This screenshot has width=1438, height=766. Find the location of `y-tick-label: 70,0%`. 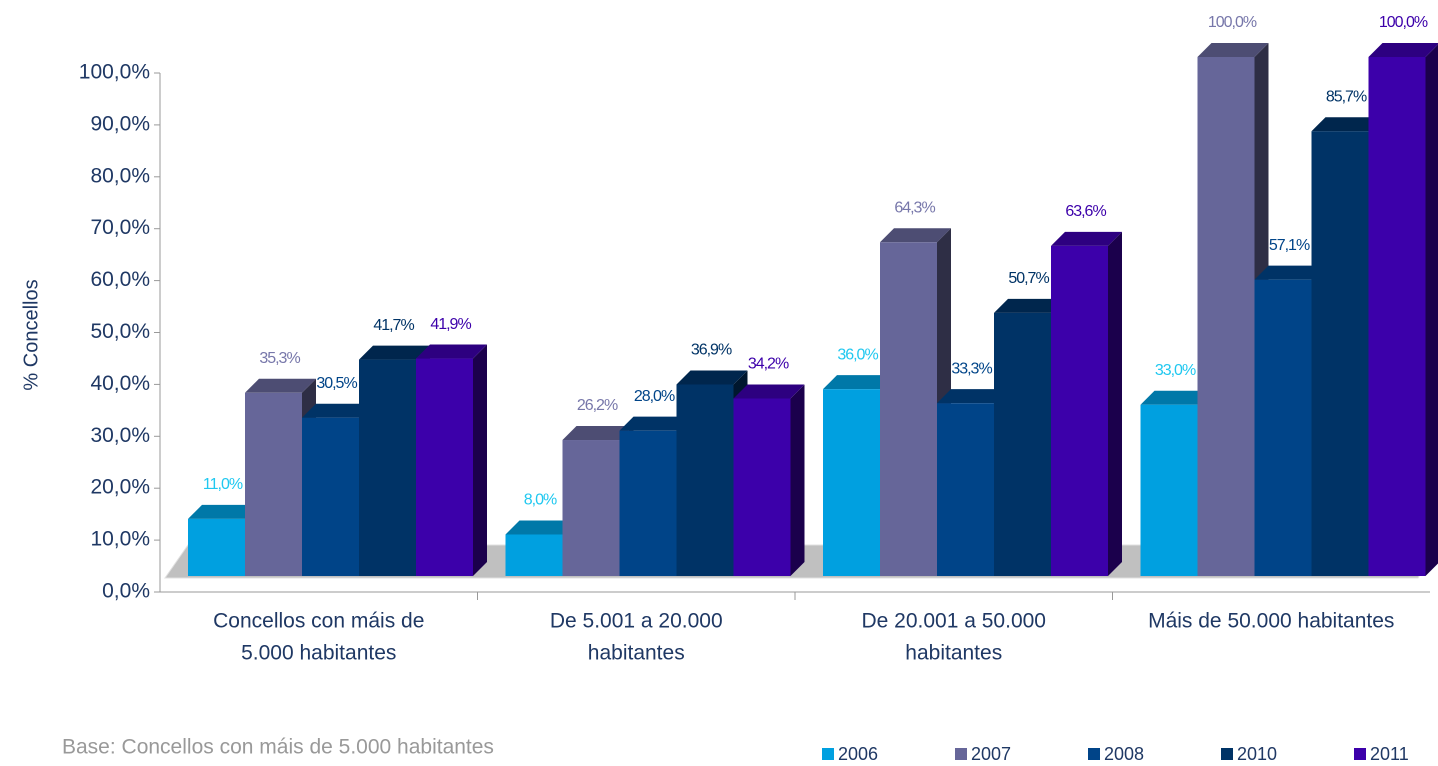

y-tick-label: 70,0% is located at coordinates (120, 227).